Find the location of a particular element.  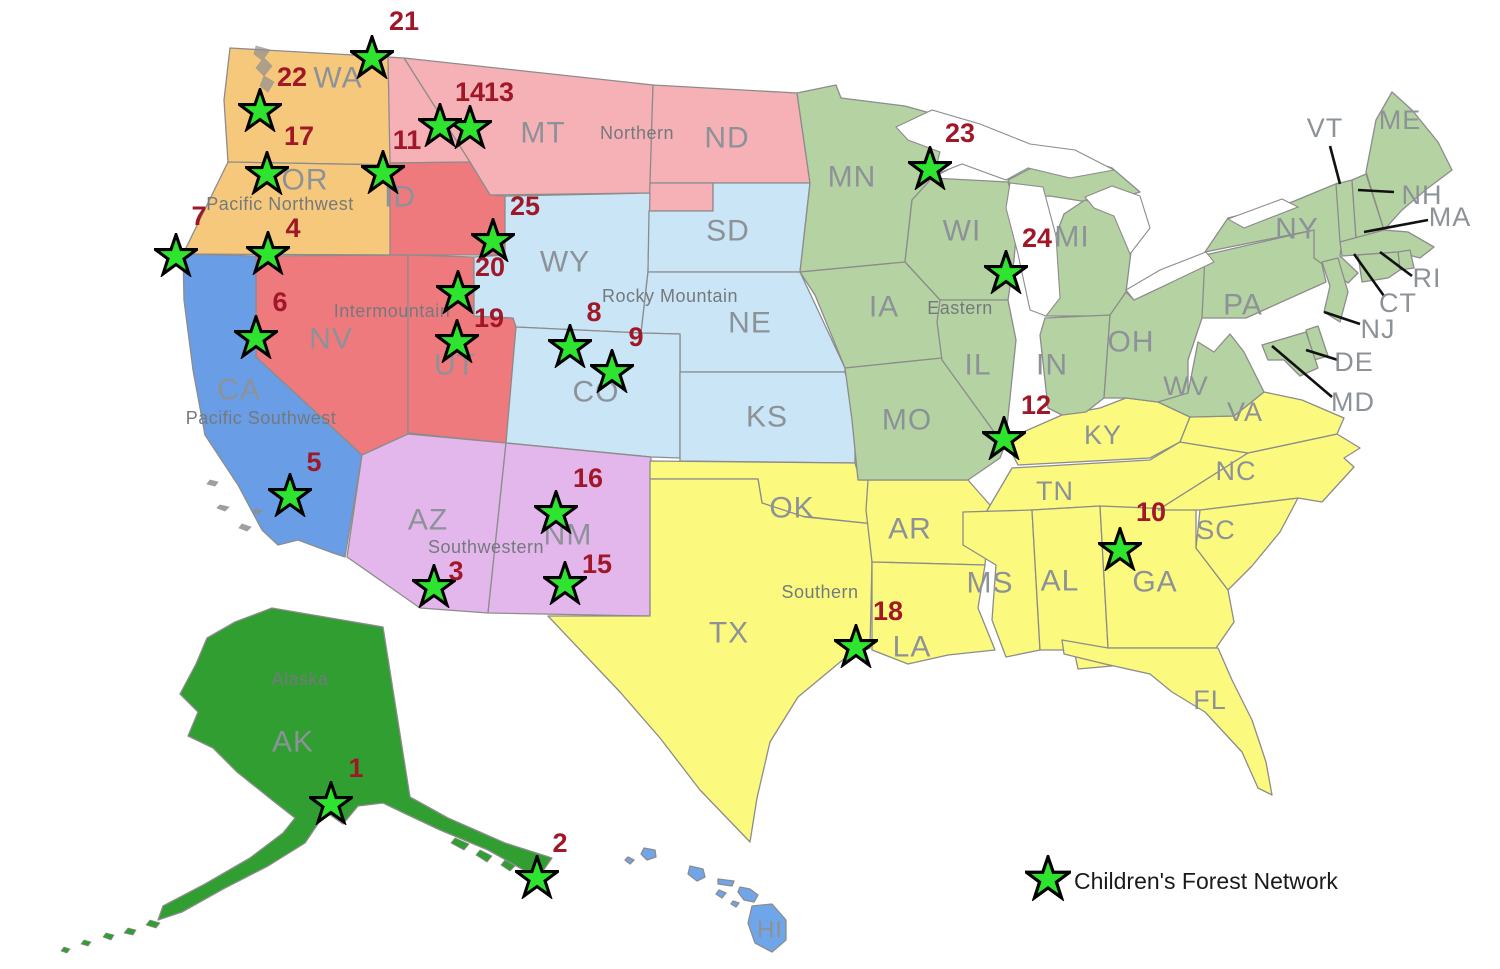

callout-lines is located at coordinates (1350, 271).